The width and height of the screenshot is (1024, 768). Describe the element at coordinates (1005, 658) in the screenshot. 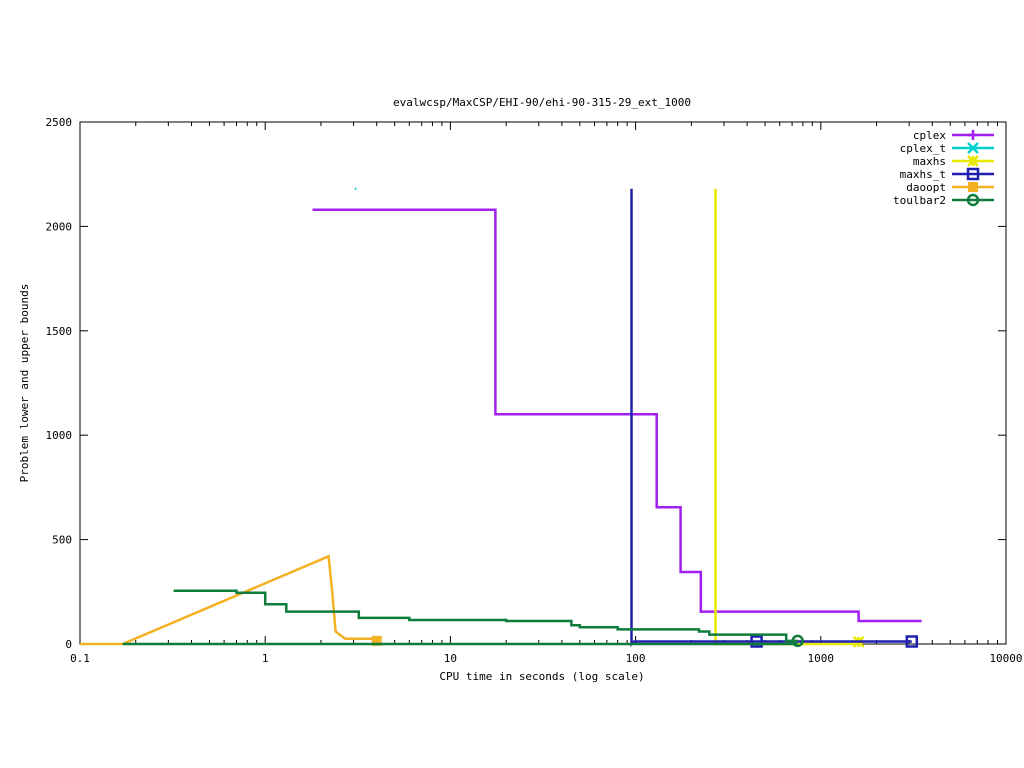

I see `x-tick-label: 10000` at that location.